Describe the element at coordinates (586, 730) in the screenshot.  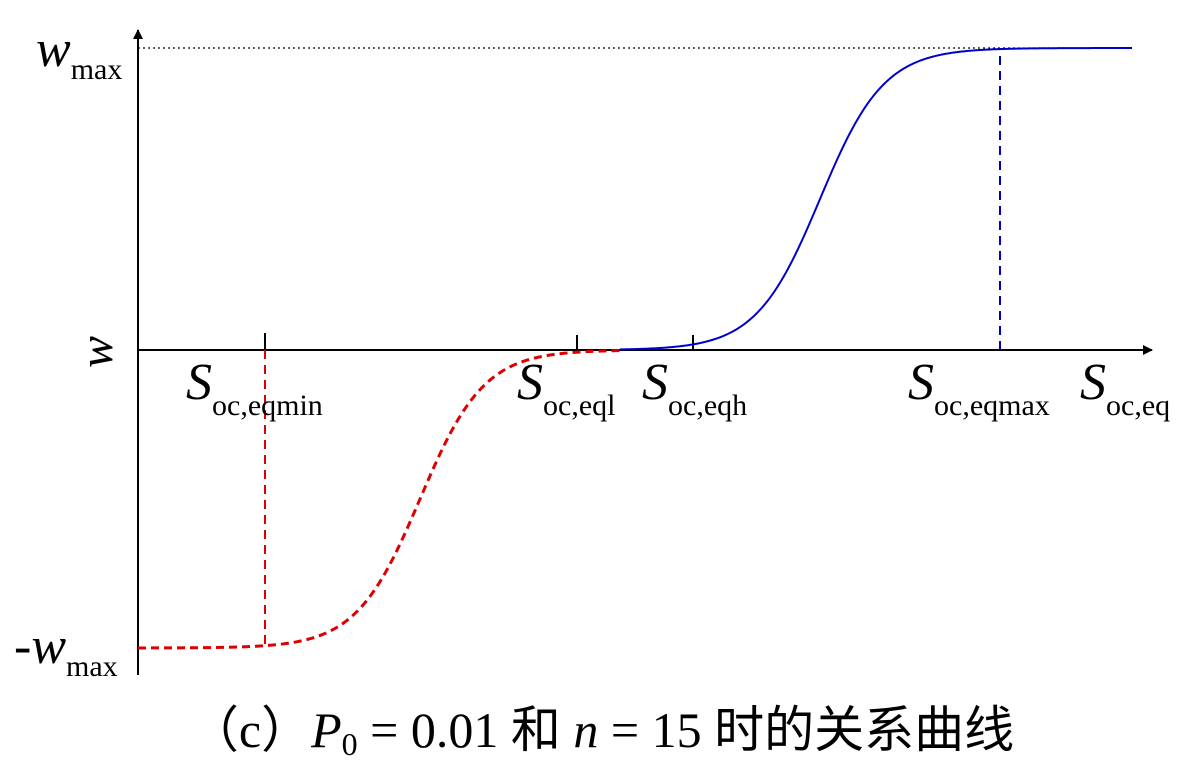
I see `caption-n-symbol: n` at that location.